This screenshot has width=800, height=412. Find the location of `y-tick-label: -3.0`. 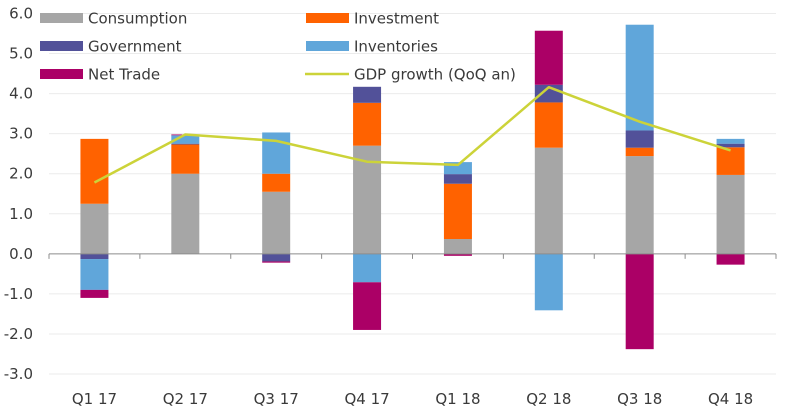

y-tick-label: -3.0 is located at coordinates (18, 374).